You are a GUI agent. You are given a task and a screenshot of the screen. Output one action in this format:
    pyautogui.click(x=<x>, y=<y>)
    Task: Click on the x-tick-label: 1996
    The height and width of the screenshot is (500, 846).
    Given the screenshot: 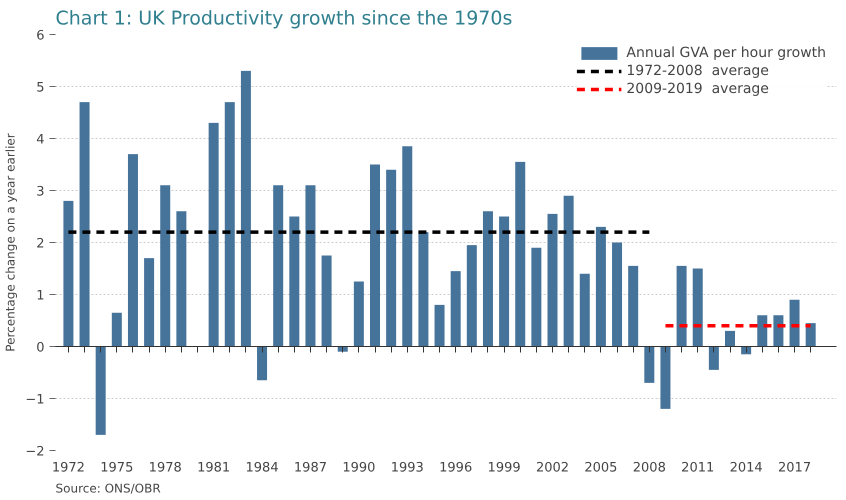 What is the action you would take?
    pyautogui.click(x=455, y=468)
    